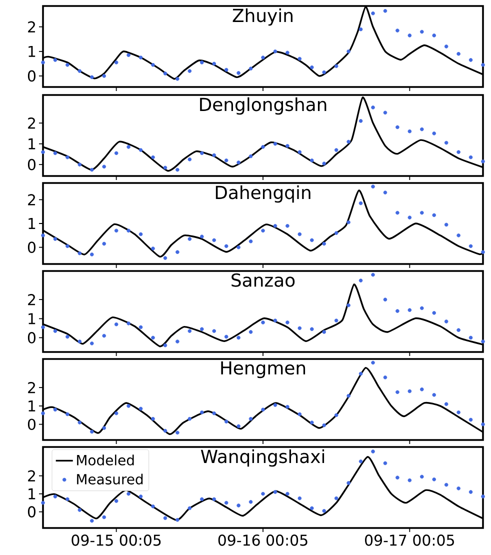 The width and height of the screenshot is (491, 555). Describe the element at coordinates (262, 458) in the screenshot. I see `chart-title: Wanqingshaxi` at that location.